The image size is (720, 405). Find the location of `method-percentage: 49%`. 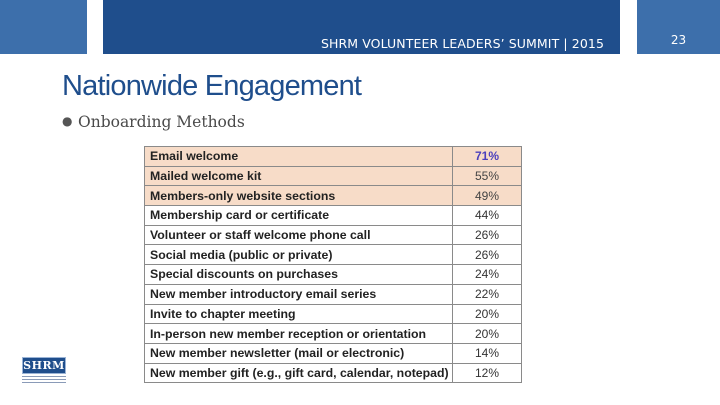

method-percentage: 49% is located at coordinates (487, 196).